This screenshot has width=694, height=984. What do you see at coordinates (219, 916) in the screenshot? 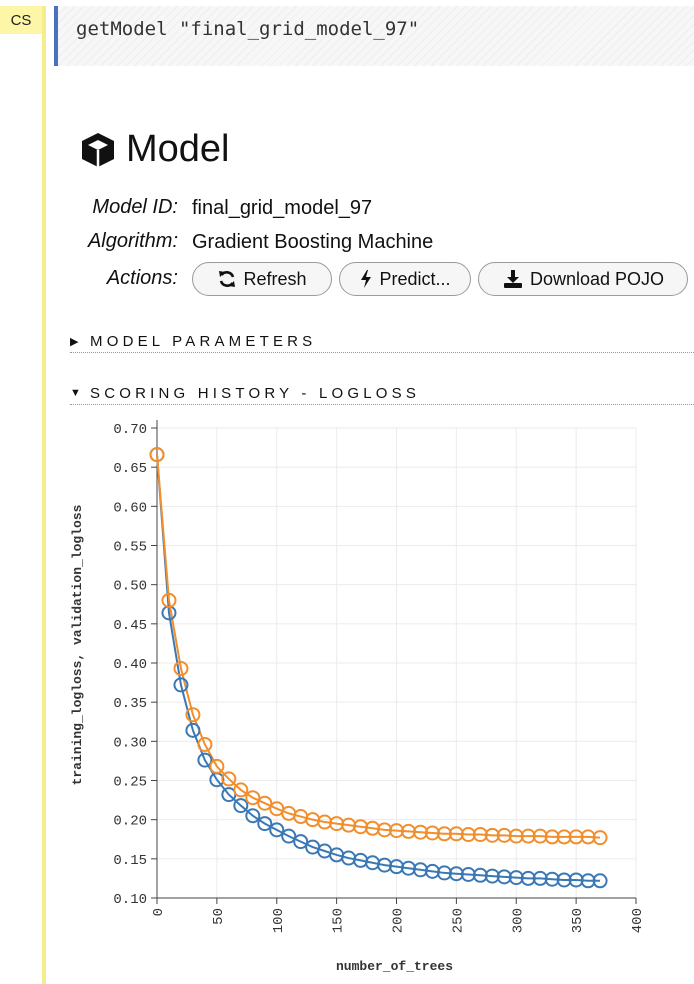
I see `x-tick-label: 50` at bounding box center [219, 916].